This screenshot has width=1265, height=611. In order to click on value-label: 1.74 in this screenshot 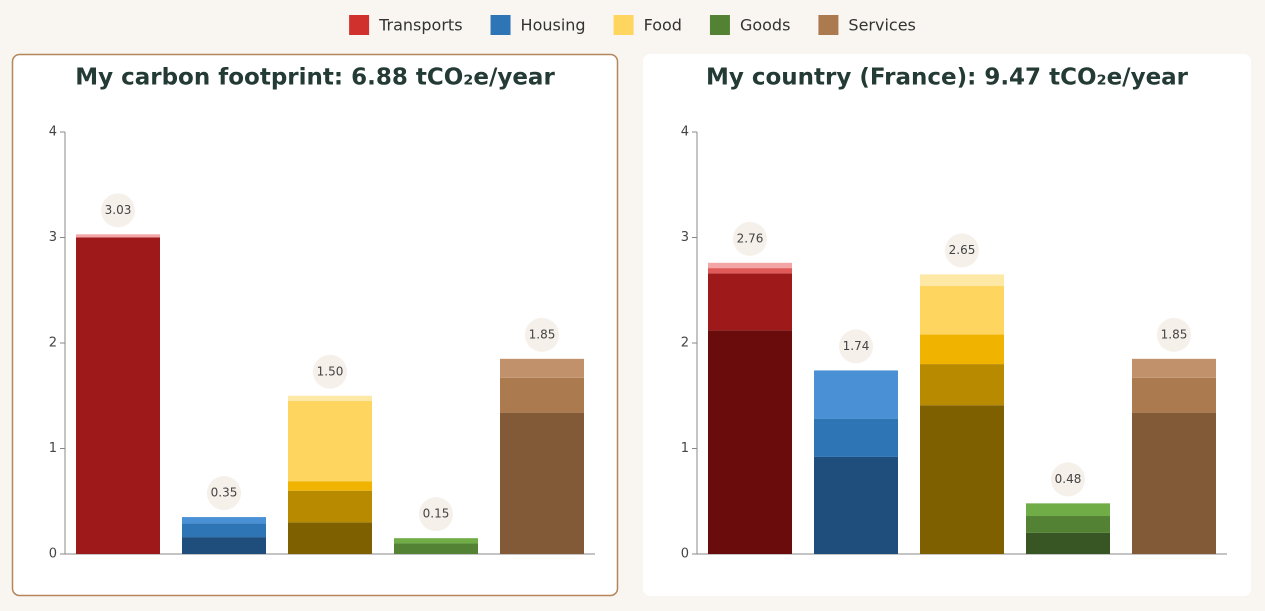, I will do `click(856, 346)`.